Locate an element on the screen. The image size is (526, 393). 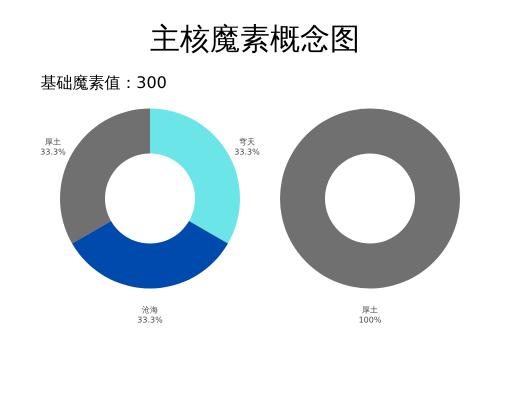
chart-subtitle: 基础魔素值：300 is located at coordinates (103, 82).